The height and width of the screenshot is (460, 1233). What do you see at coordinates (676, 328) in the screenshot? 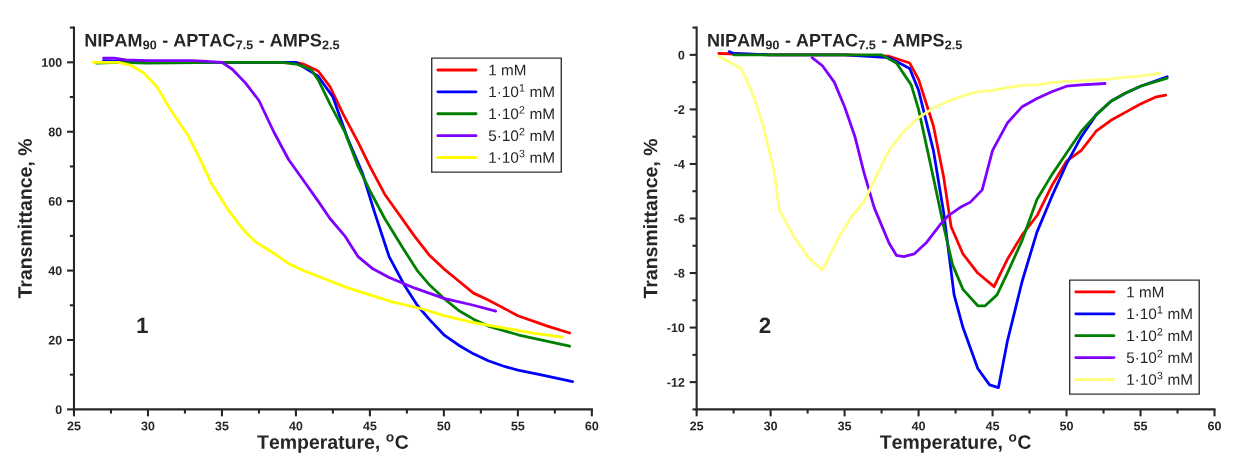
I see `y-tick-label: -10` at bounding box center [676, 328].